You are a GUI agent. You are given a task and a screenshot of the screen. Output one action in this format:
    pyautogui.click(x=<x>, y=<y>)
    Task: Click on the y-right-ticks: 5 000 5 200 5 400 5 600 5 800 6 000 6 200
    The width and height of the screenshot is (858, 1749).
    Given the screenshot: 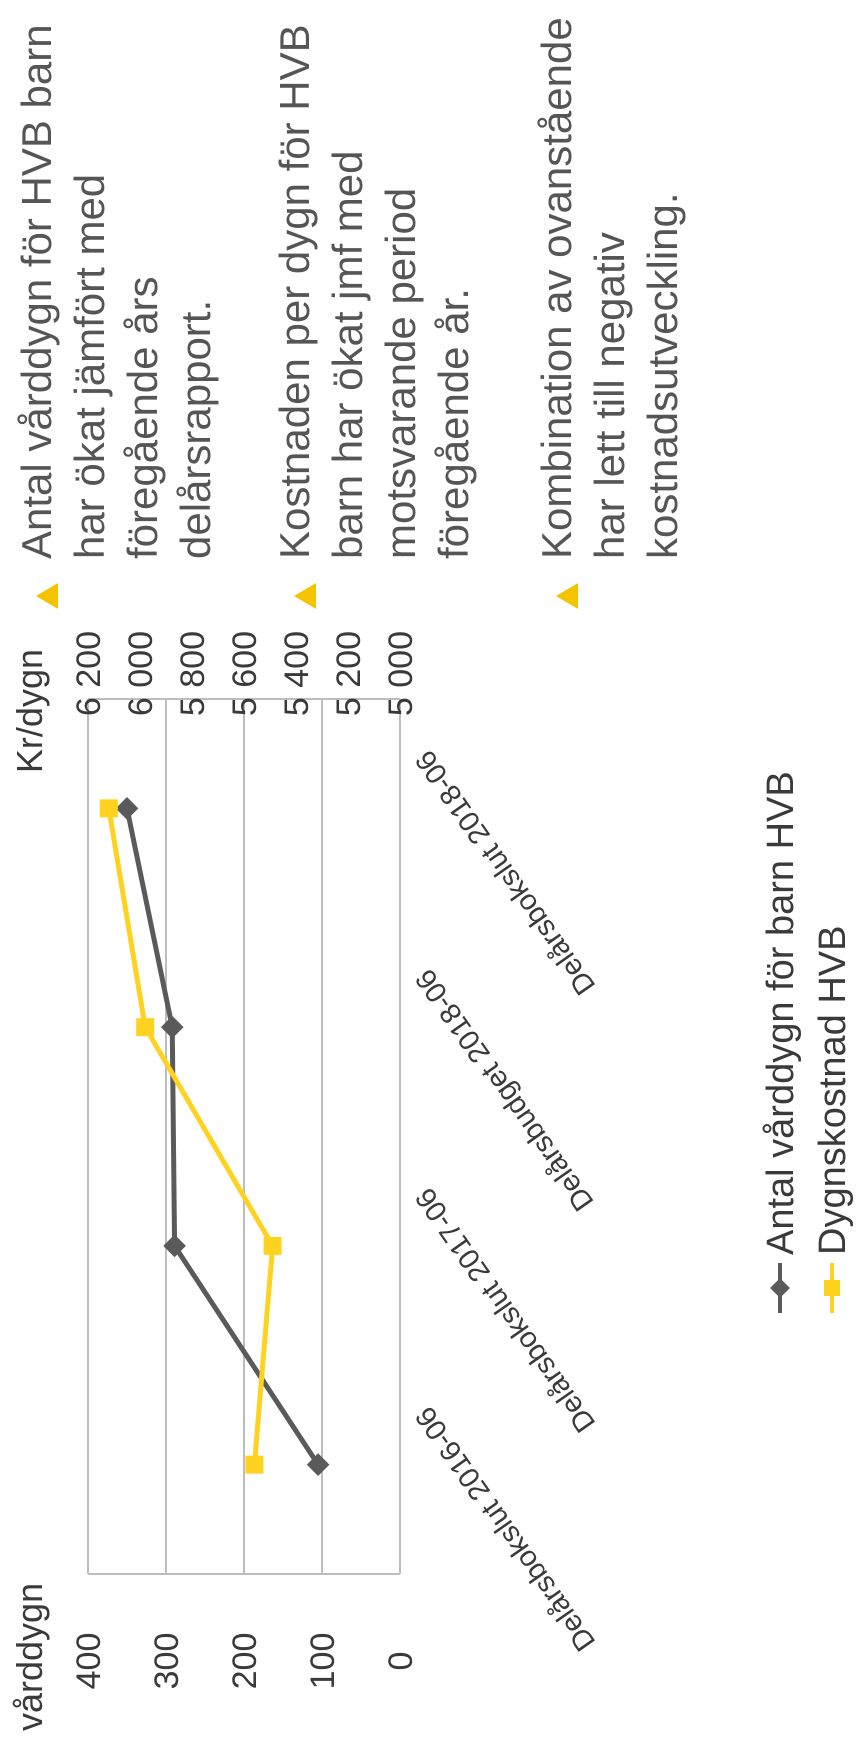 What is the action you would take?
    pyautogui.click(x=245, y=673)
    